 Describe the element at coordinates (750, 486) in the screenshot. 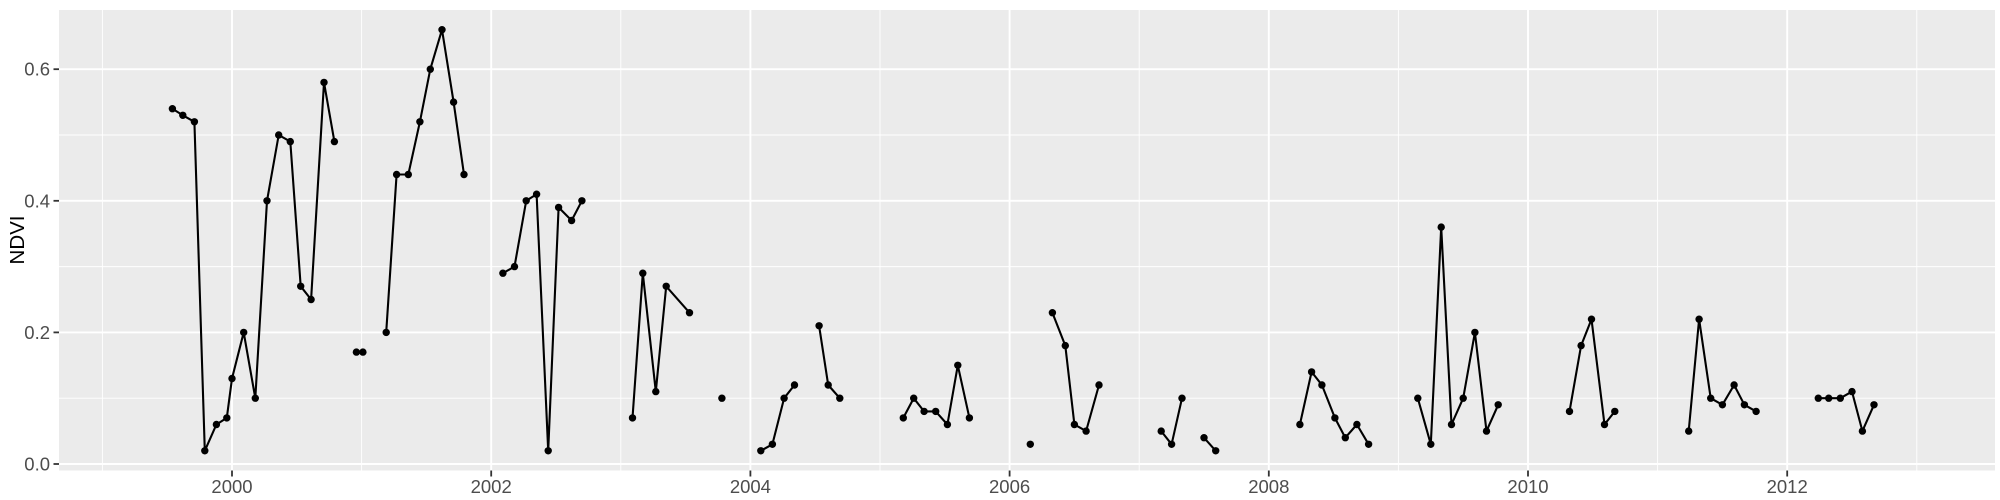

I see `x-axis-tick-label: 2004` at that location.